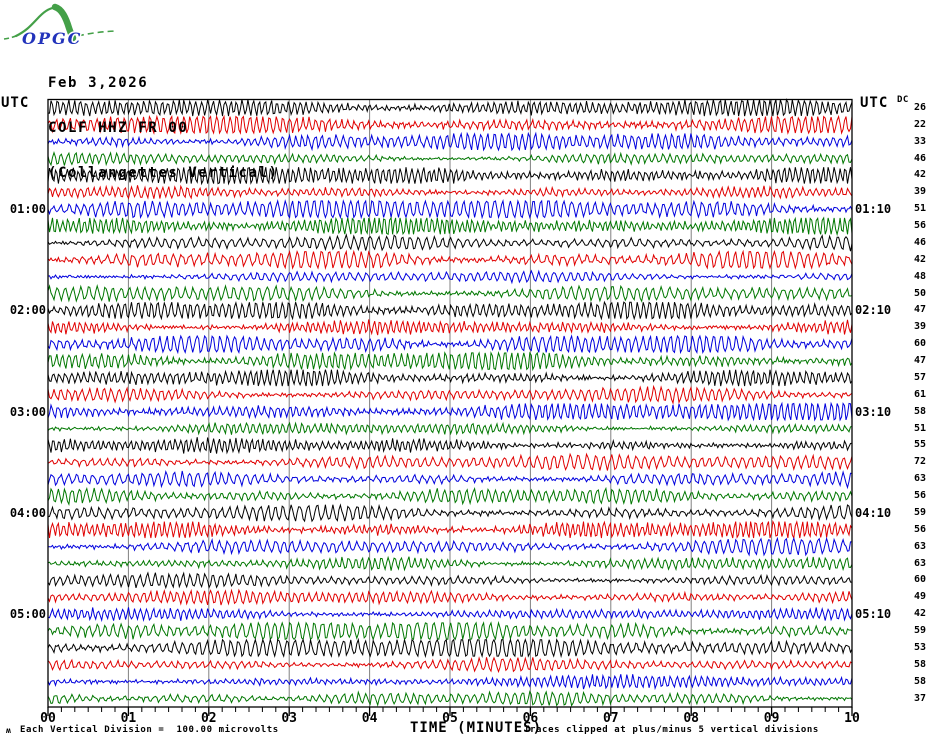 This screenshot has width=930, height=744. Describe the element at coordinates (919, 597) in the screenshot. I see `dc-value: 49` at that location.